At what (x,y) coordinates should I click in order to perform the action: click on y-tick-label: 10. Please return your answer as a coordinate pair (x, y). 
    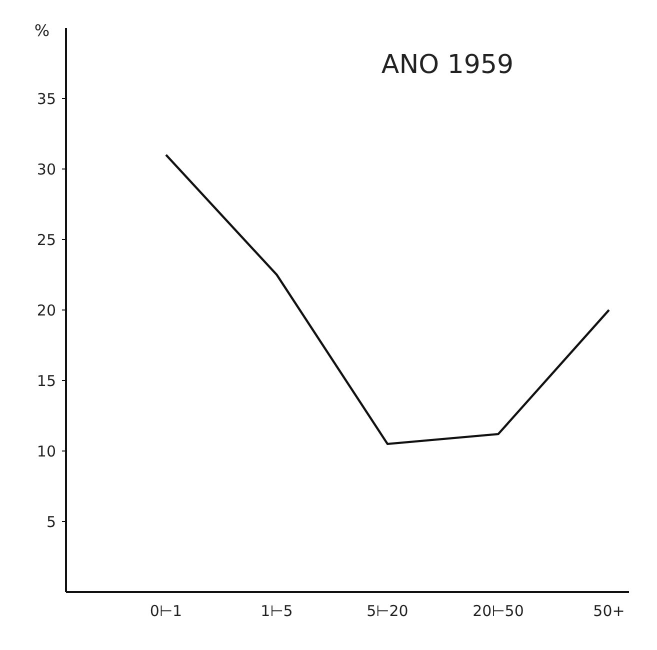
    Looking at the image, I should click on (46, 451).